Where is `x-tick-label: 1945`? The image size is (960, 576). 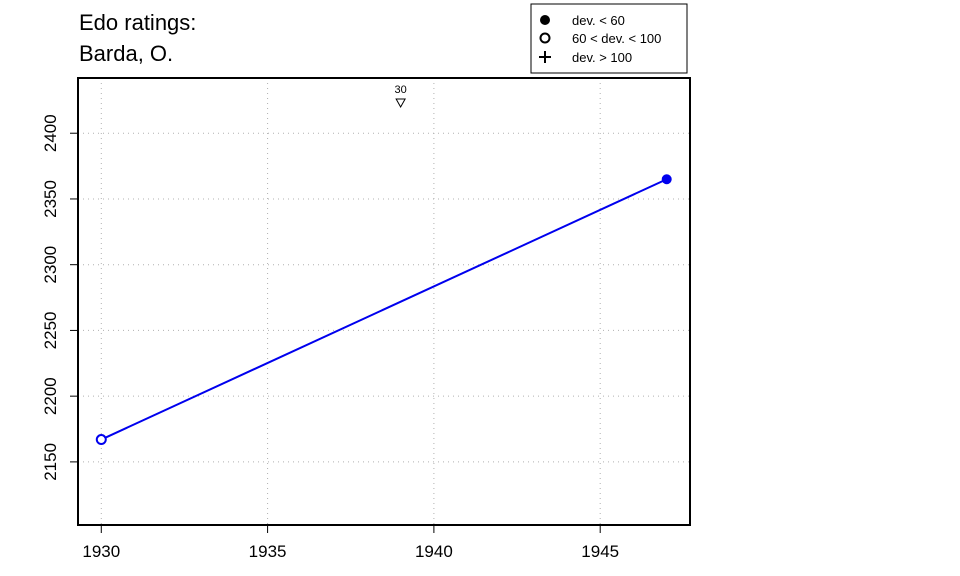 x-tick-label: 1945 is located at coordinates (600, 551).